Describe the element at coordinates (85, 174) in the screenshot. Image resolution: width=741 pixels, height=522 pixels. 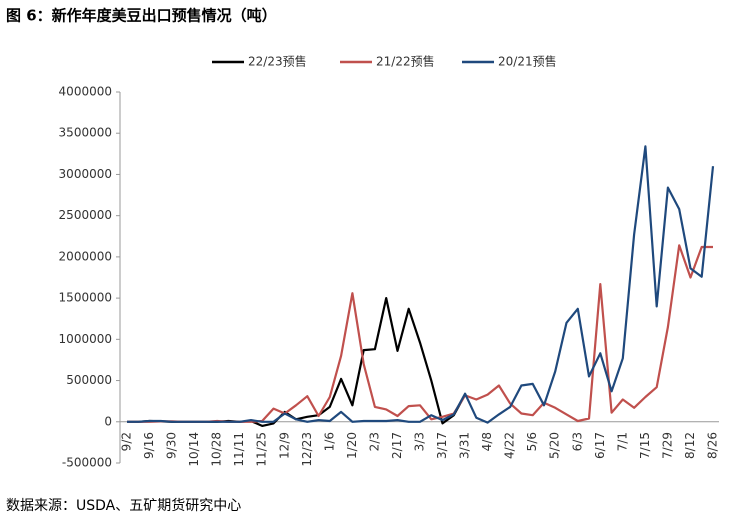
I see `y-tick-label: 3000000` at that location.